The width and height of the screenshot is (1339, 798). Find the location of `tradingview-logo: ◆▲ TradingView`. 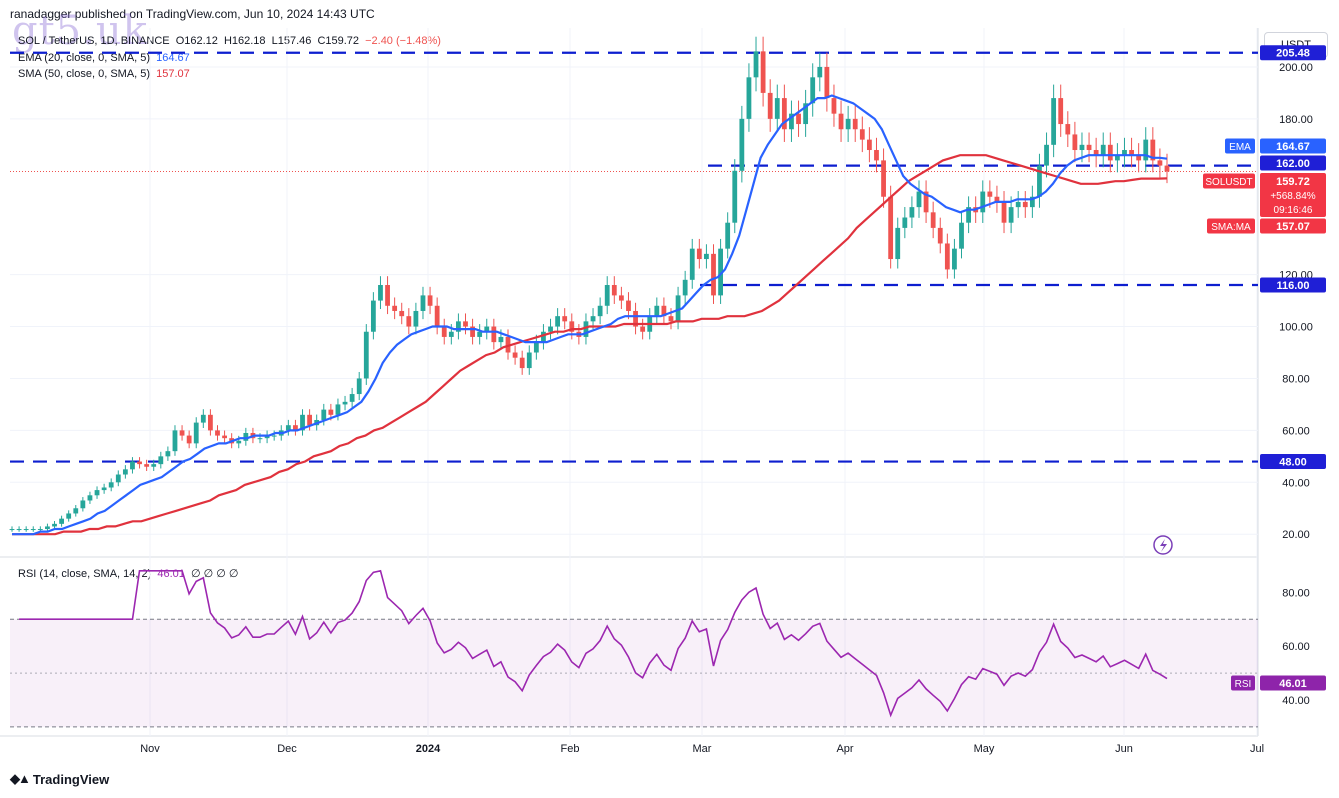

tradingview-logo: ◆▲ TradingView is located at coordinates (59, 779).